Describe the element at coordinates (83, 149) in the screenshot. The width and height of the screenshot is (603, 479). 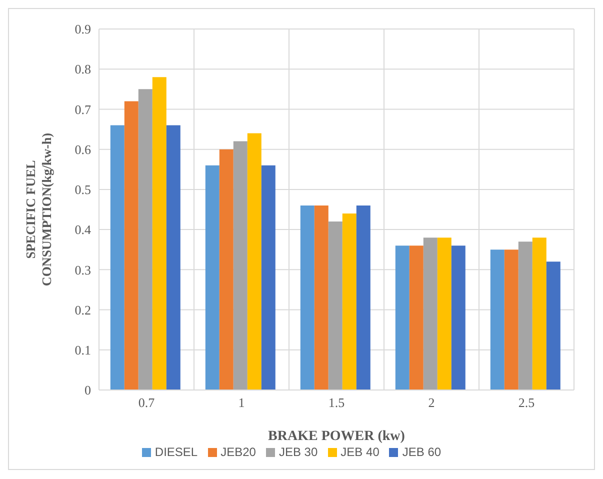
I see `y-tick-label: 0.6` at that location.